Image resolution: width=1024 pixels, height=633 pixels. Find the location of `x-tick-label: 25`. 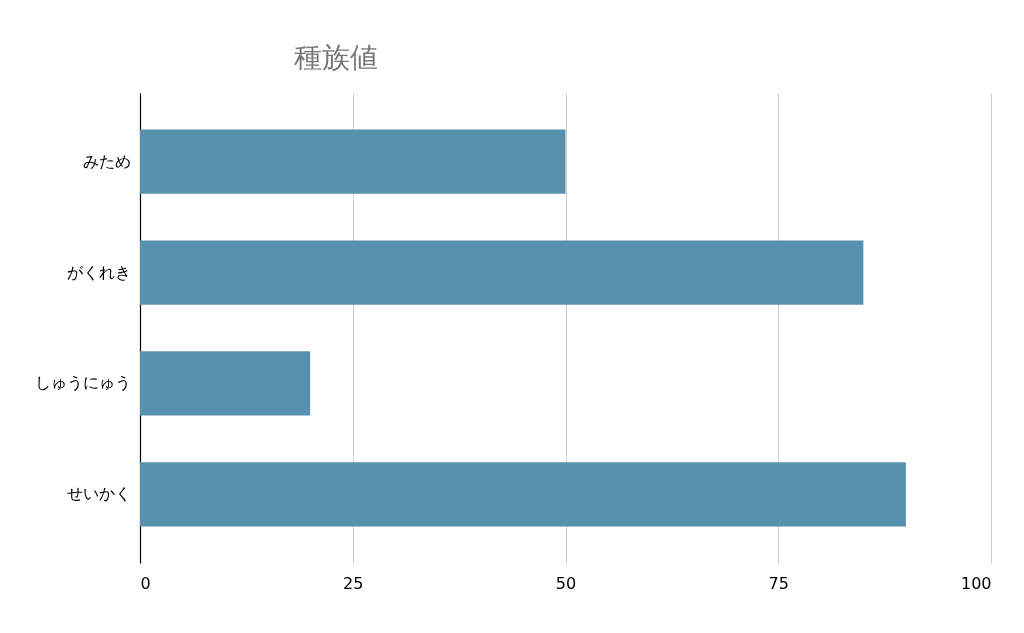

x-tick-label: 25 is located at coordinates (353, 583).